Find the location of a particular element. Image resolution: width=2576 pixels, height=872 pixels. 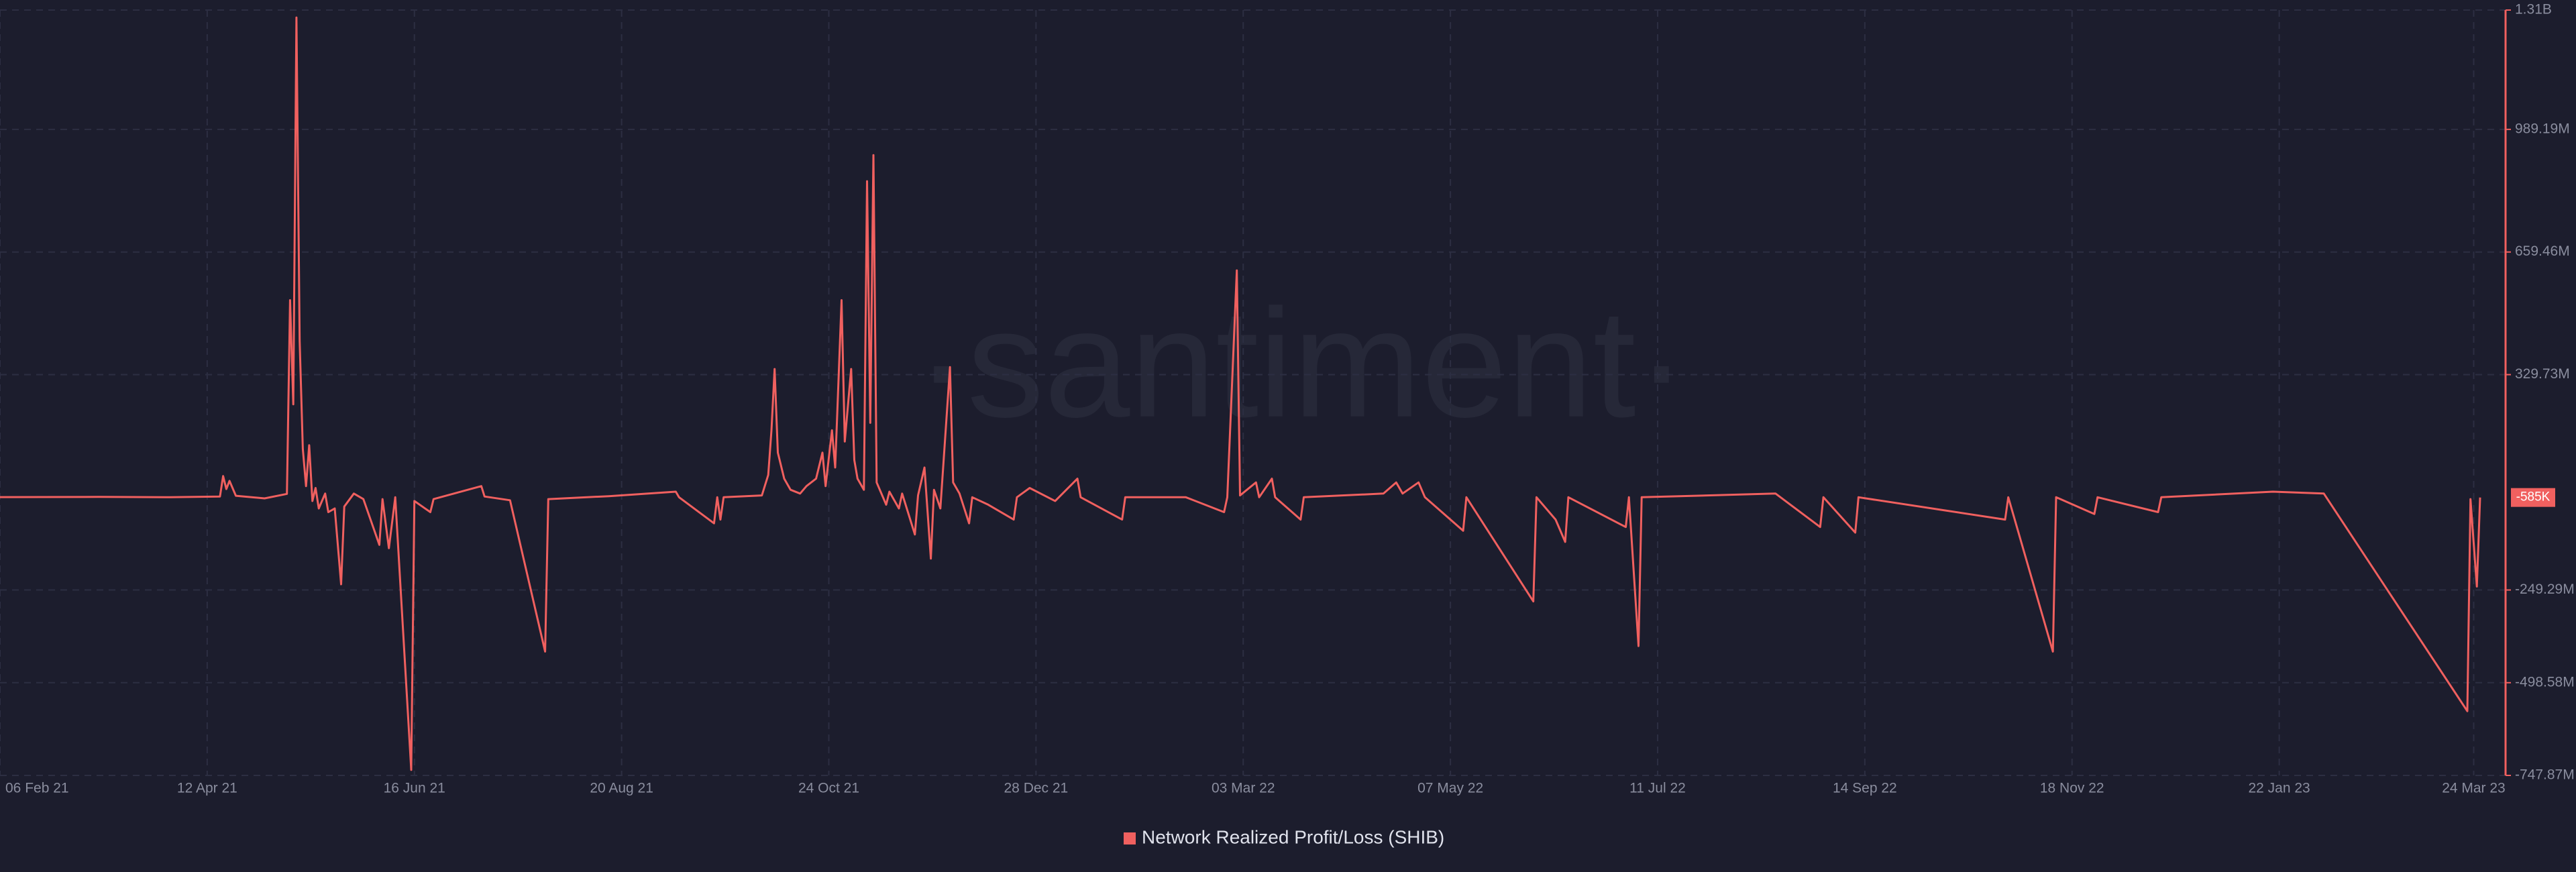

x-tick-label: 24 Mar 23 is located at coordinates (2474, 788).